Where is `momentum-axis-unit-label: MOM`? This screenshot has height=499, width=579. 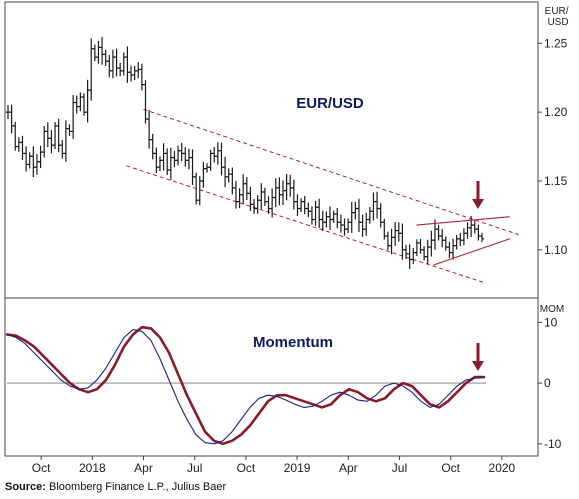
momentum-axis-unit-label: MOM is located at coordinates (552, 309).